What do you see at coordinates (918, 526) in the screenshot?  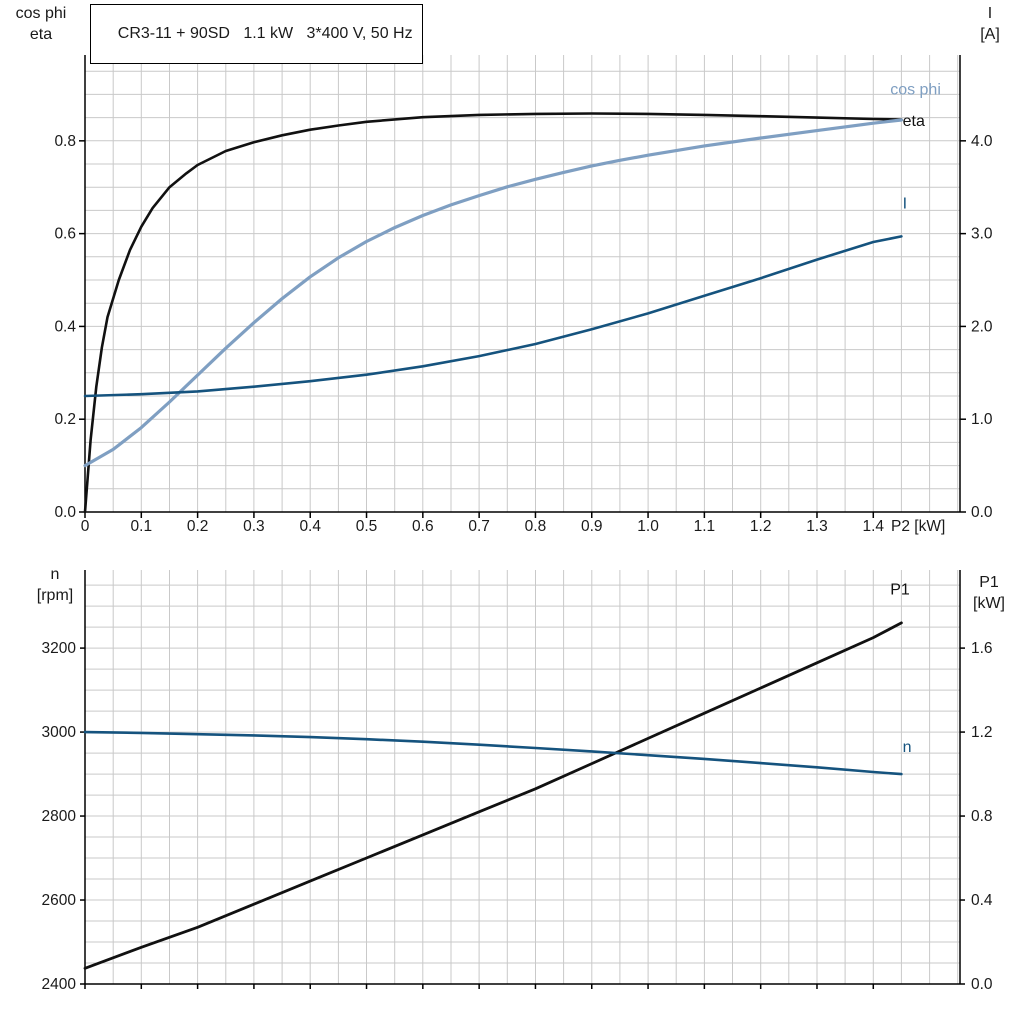 I see `x-axis-label: P2 [kW]` at bounding box center [918, 526].